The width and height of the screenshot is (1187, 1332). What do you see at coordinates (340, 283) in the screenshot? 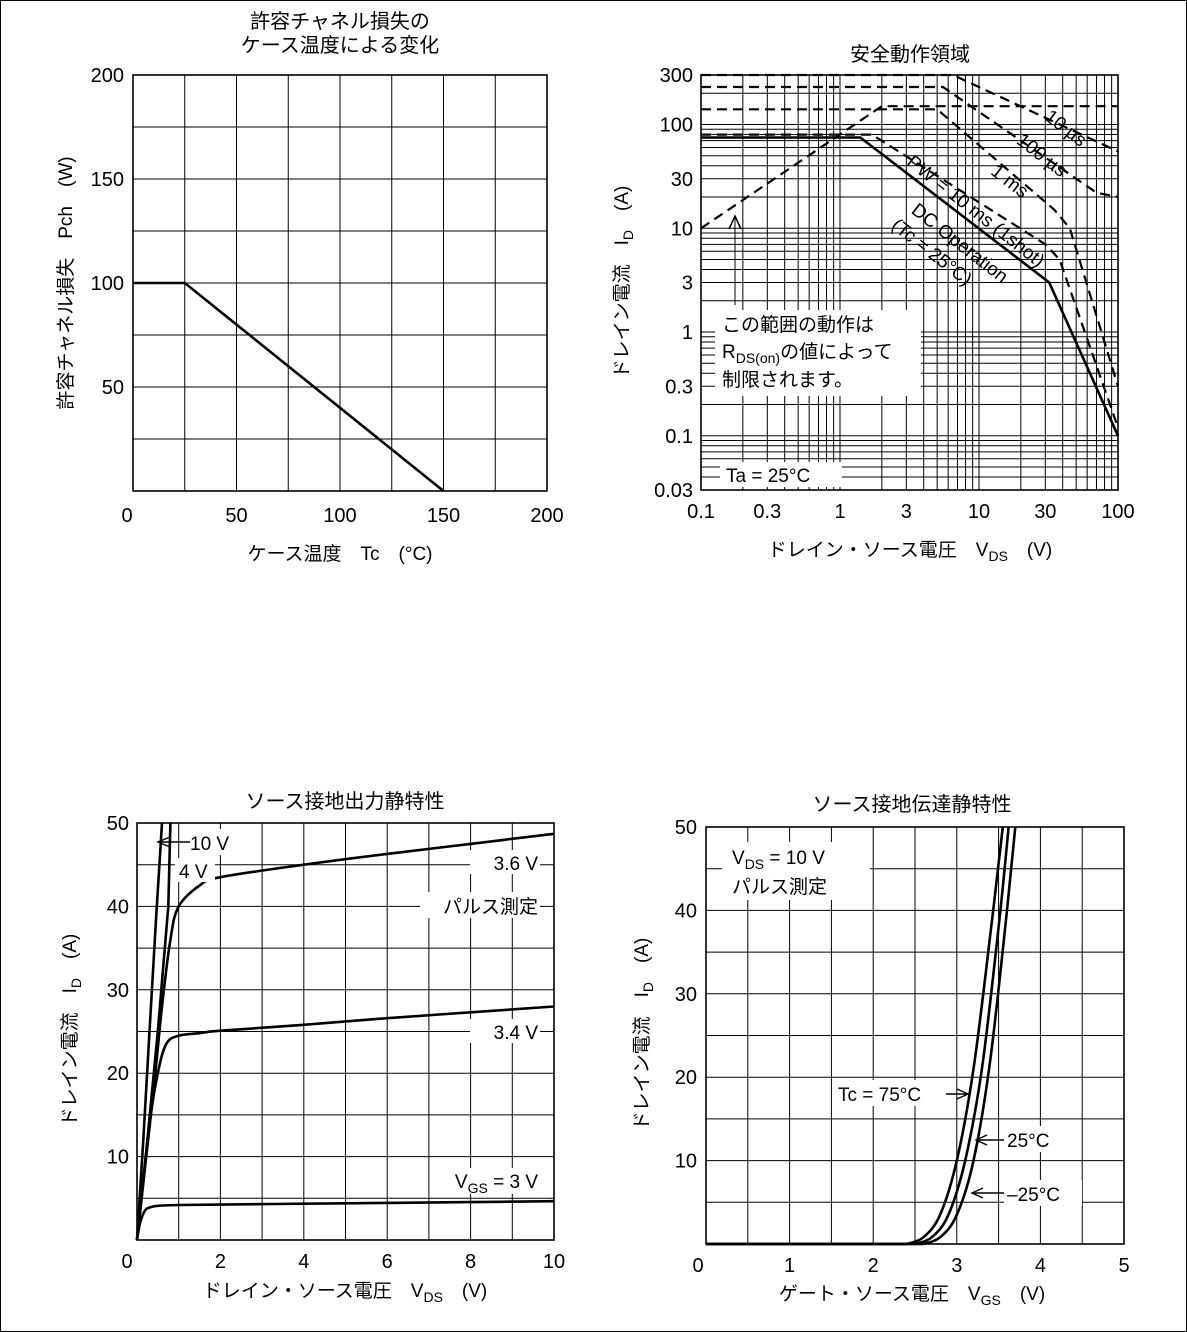
I see `grid` at bounding box center [340, 283].